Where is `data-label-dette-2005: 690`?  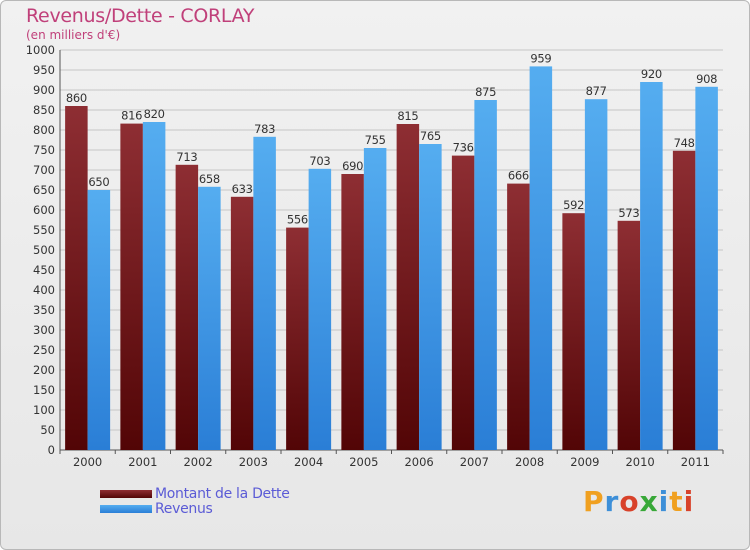 data-label-dette-2005: 690 is located at coordinates (352, 166).